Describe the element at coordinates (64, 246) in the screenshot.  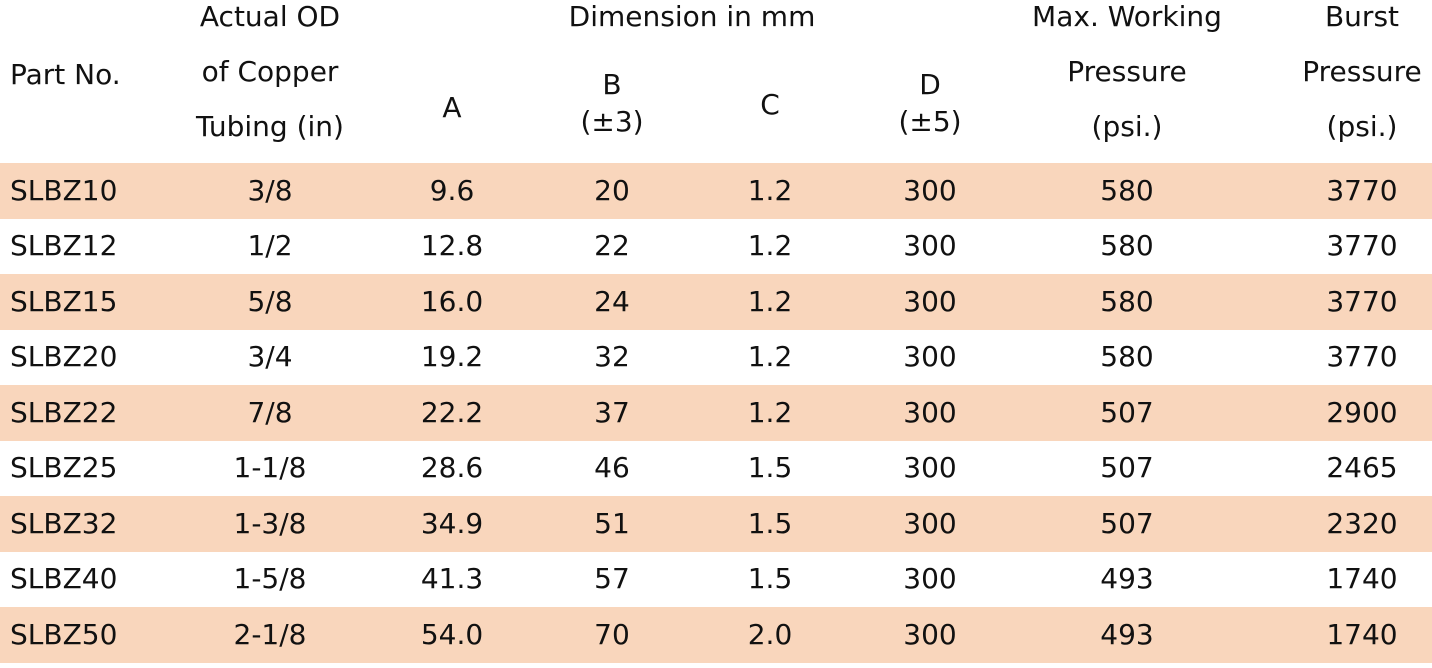
I see `table-cell: SLBZ12` at that location.